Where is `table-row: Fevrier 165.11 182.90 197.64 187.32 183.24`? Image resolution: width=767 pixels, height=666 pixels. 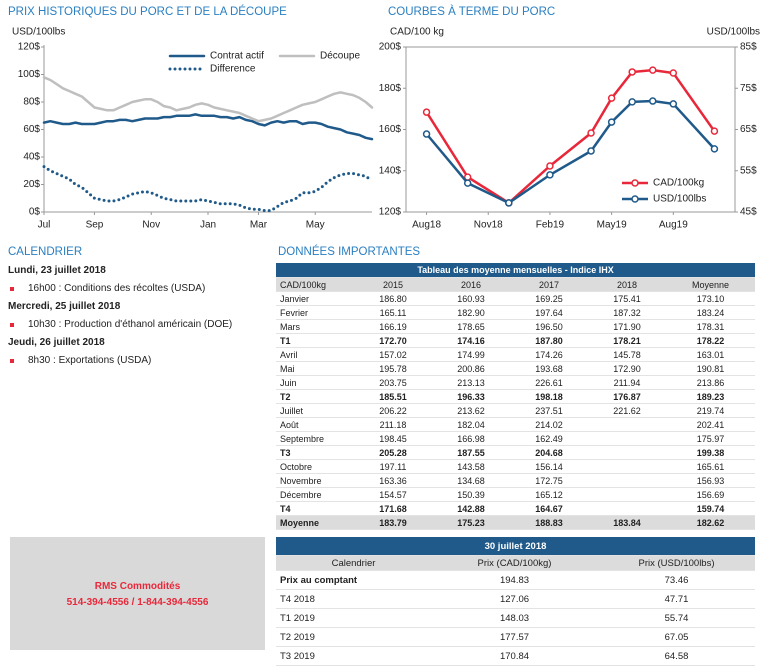
table-row: Fevrier 165.11 182.90 197.64 187.32 183.24 is located at coordinates (516, 312).